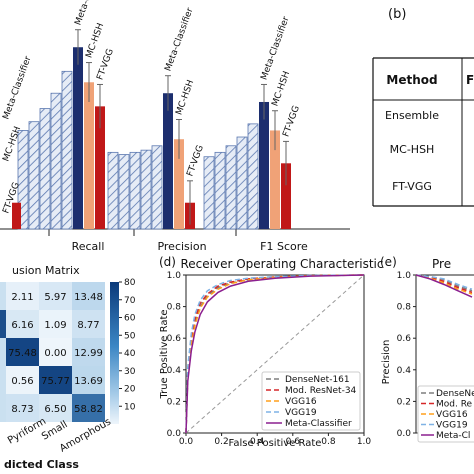 Image resolution: width=474 pixels, height=474 pixels. I want to click on roc-y-tick-label: 0.0, so click(174, 434).